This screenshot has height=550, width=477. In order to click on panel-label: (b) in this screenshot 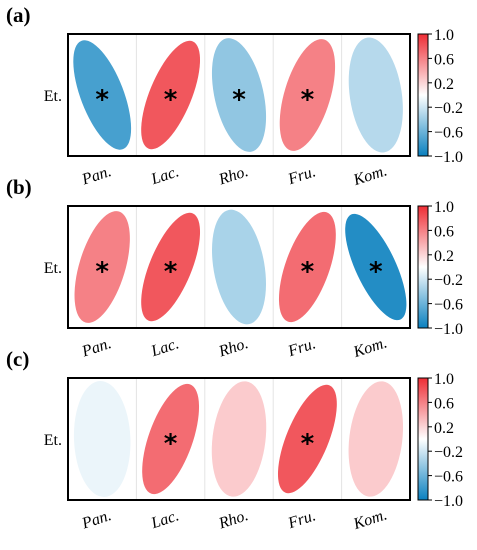, I will do `click(19, 187)`.